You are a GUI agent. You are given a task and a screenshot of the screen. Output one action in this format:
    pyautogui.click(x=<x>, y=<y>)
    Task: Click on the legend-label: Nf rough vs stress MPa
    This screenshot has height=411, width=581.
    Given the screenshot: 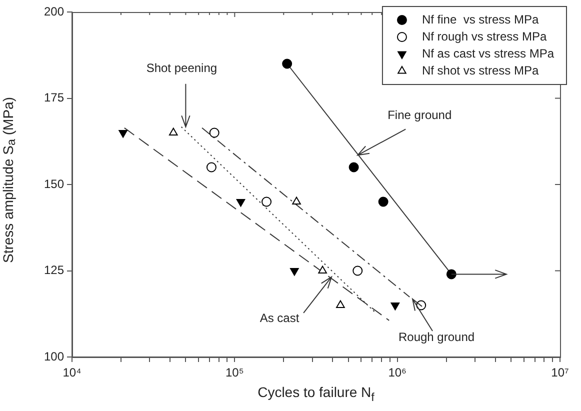 What is the action you would take?
    pyautogui.click(x=484, y=36)
    